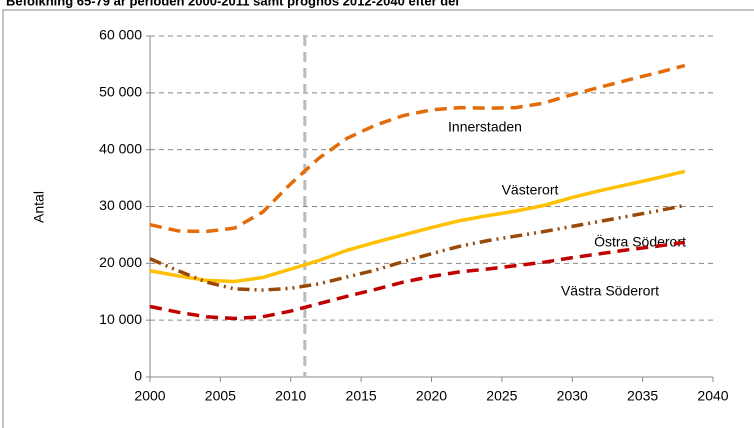  Describe the element at coordinates (120, 92) in the screenshot. I see `y-tick-label: 50 000` at that location.